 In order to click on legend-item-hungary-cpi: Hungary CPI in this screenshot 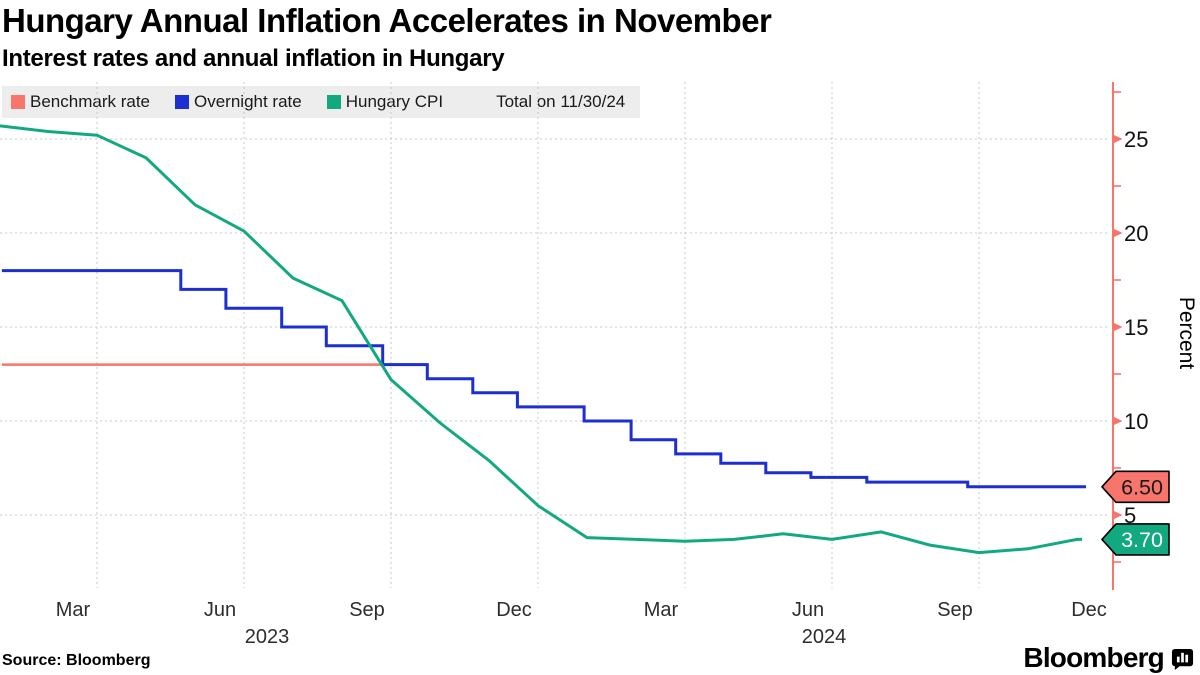, I will do `click(385, 102)`.